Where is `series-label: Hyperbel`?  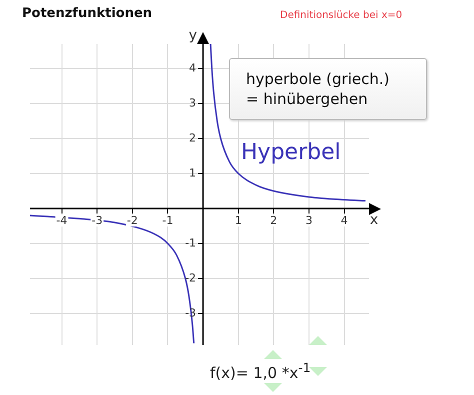 series-label: Hyperbel is located at coordinates (291, 152).